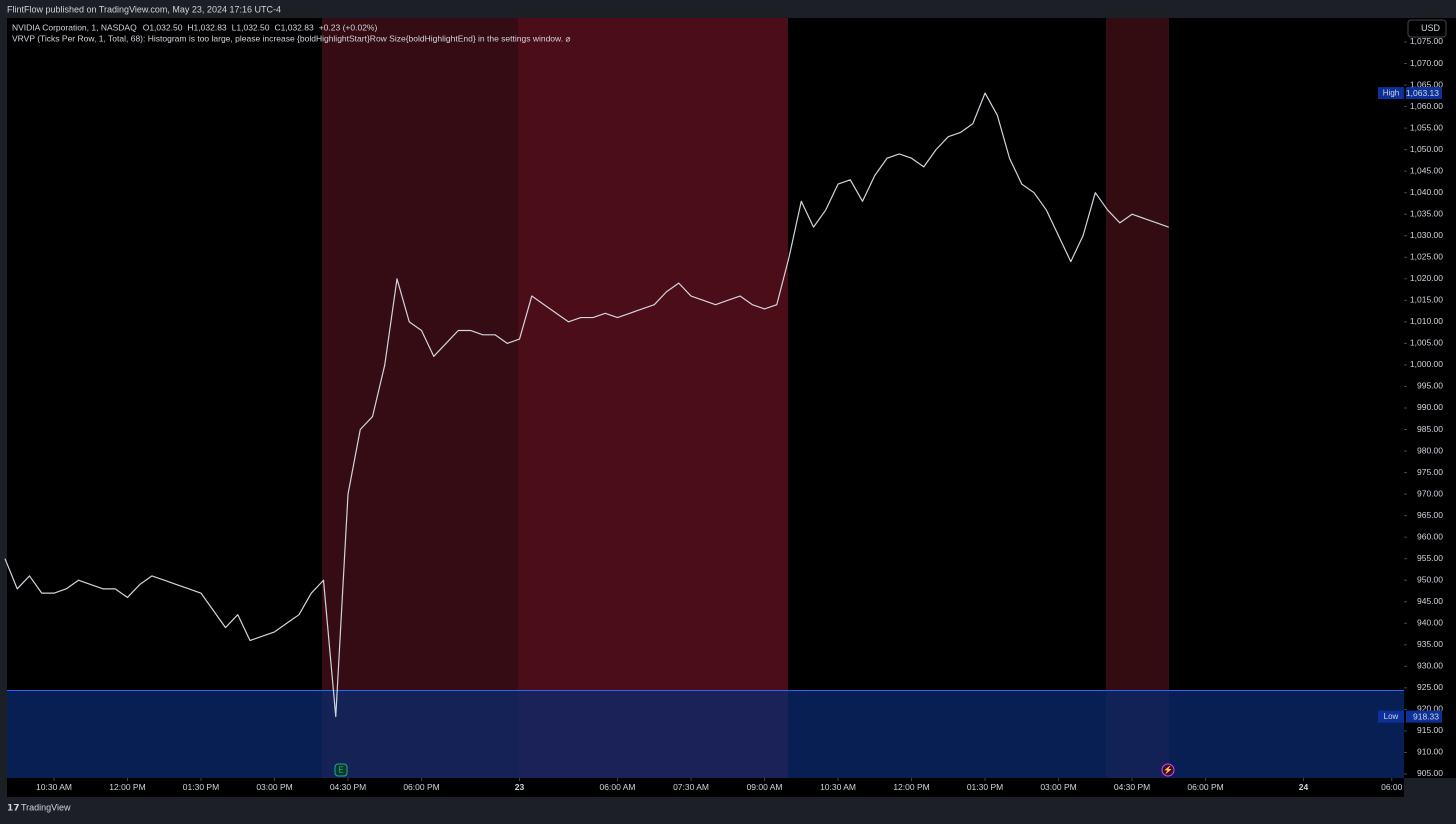 The width and height of the screenshot is (1456, 824). I want to click on currency: USD, so click(1431, 28).